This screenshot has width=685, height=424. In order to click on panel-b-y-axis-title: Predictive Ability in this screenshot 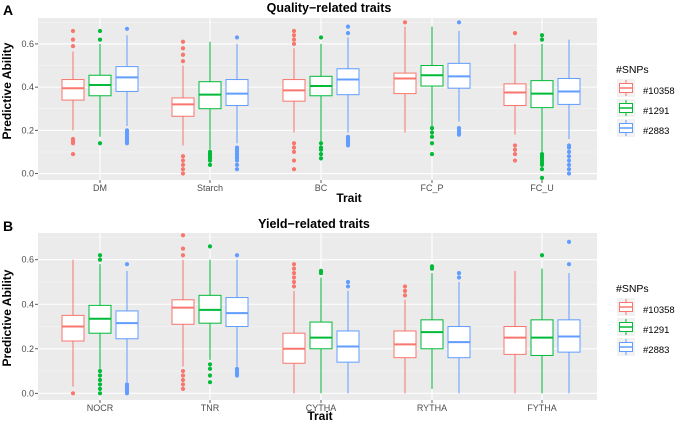, I will do `click(7, 317)`.